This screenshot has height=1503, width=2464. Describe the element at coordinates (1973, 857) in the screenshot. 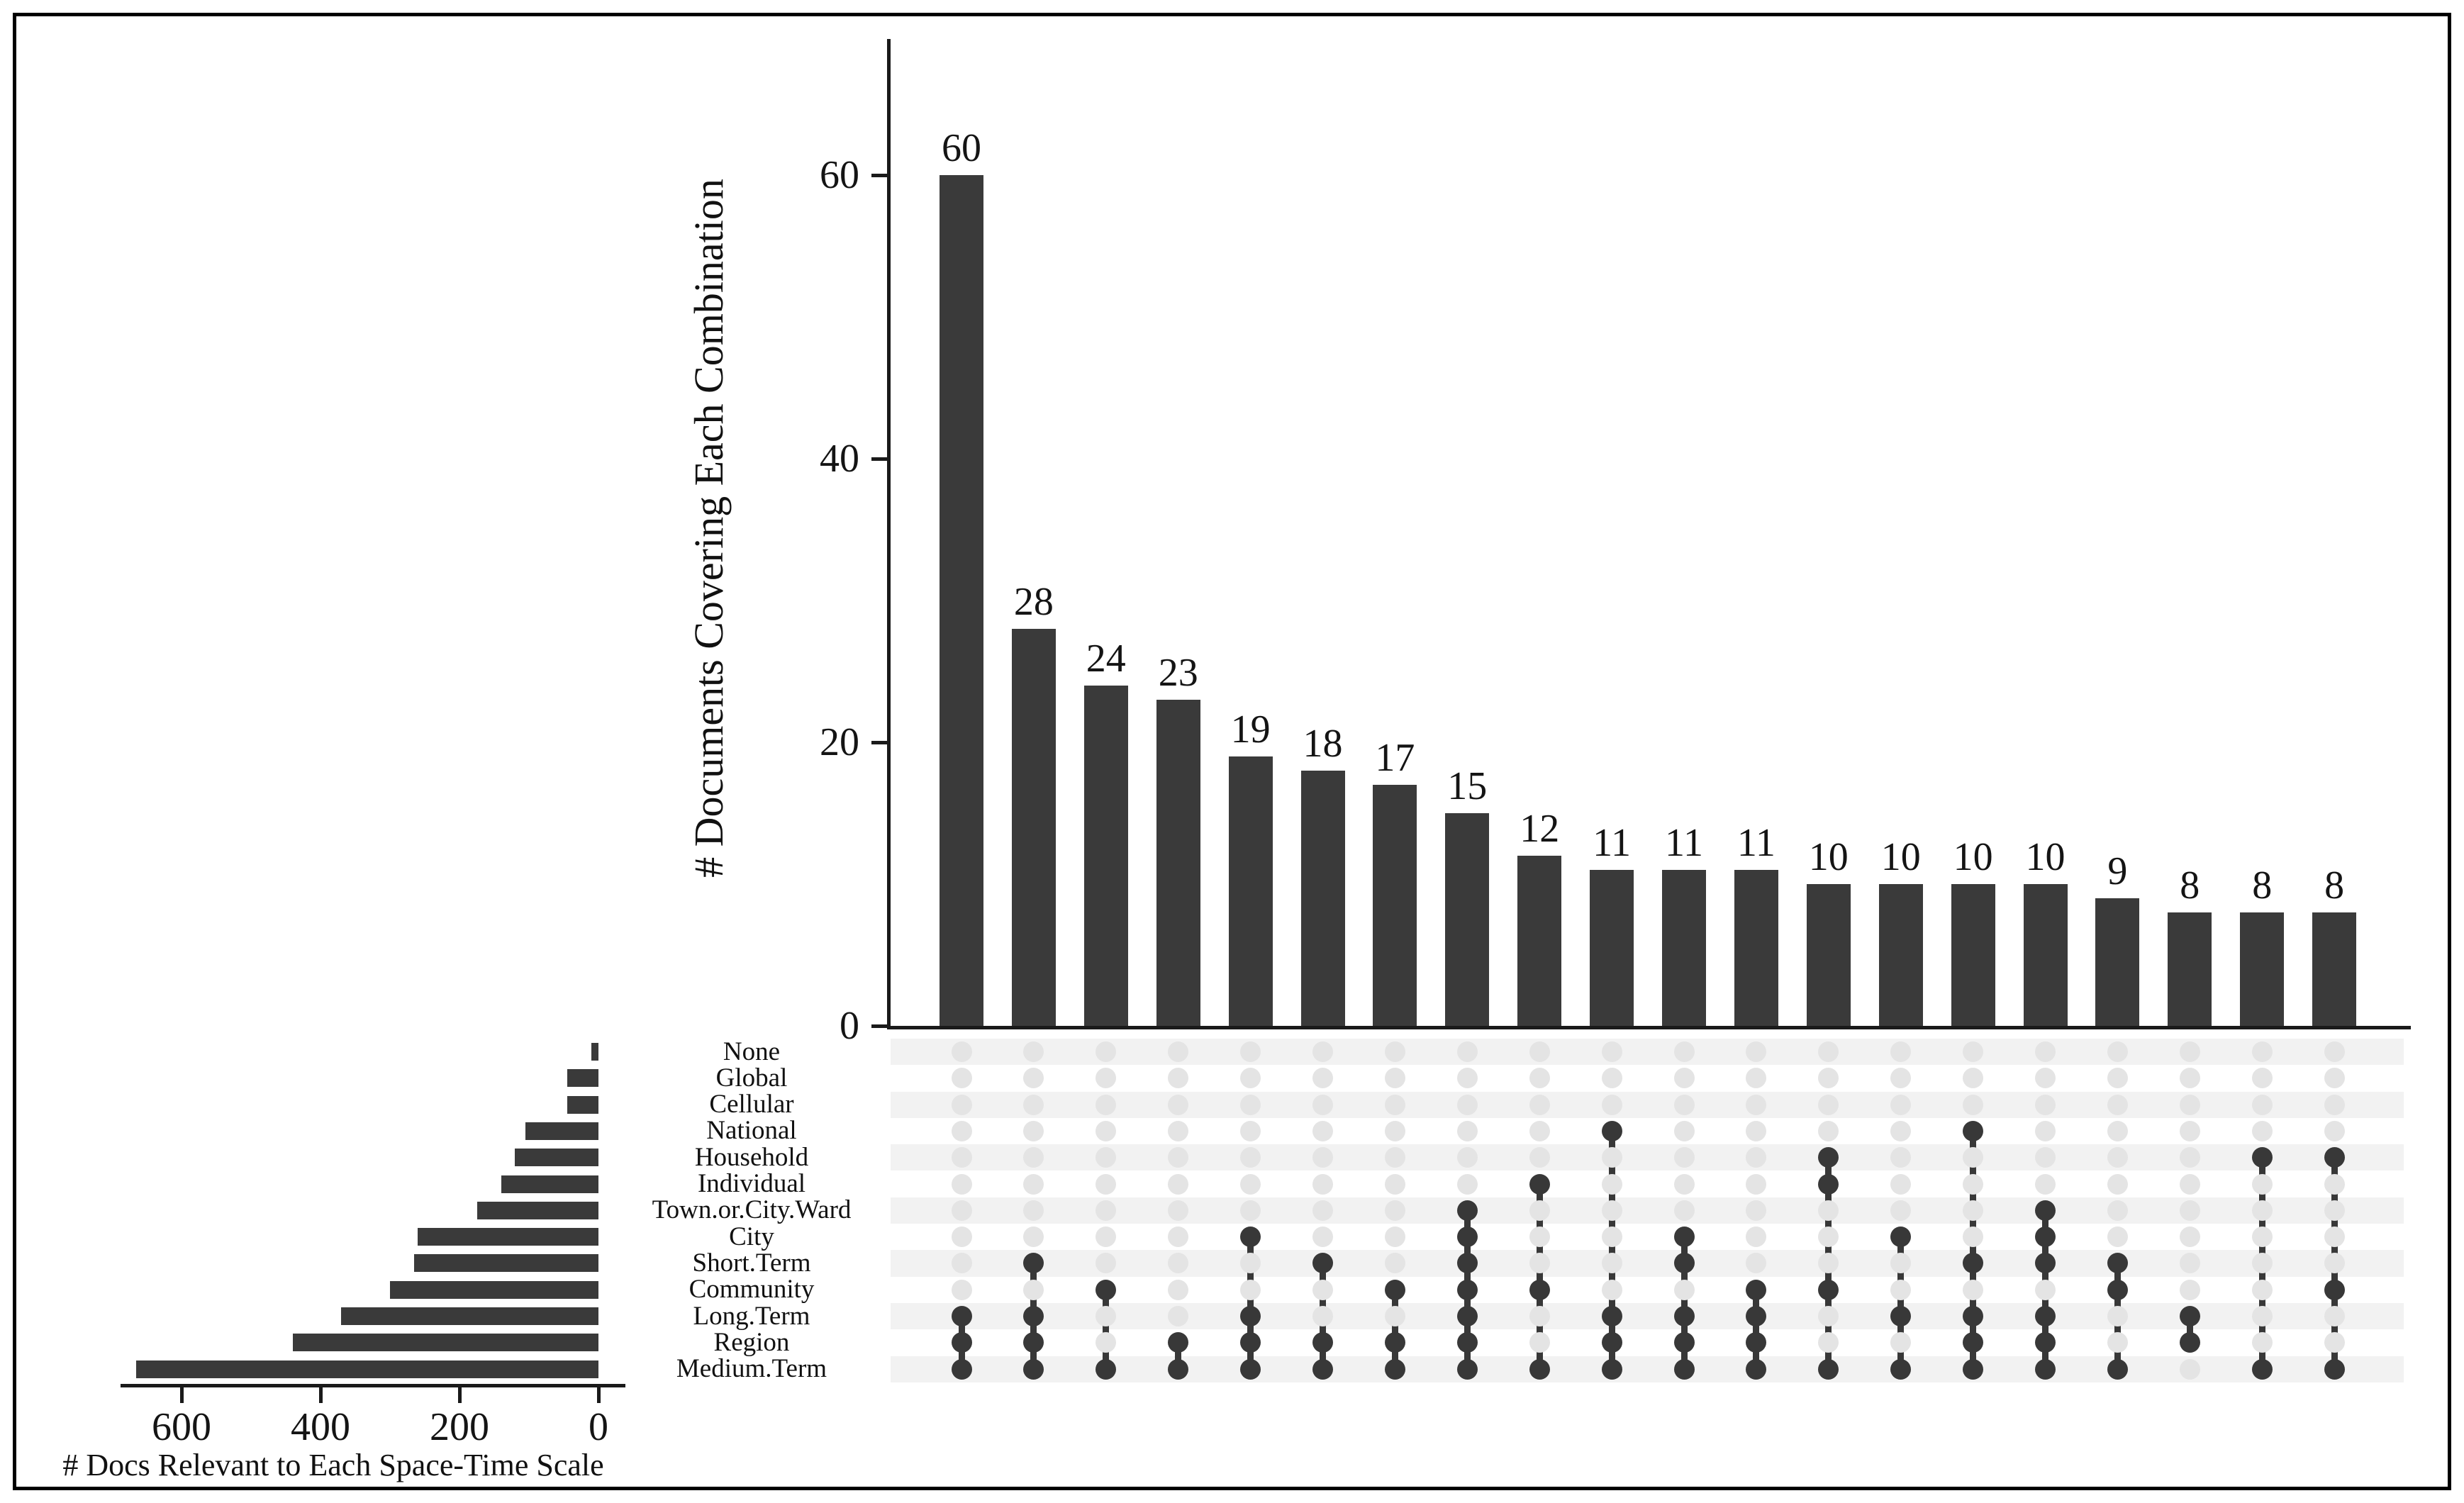

I see `intersection-bar-value: 10` at that location.